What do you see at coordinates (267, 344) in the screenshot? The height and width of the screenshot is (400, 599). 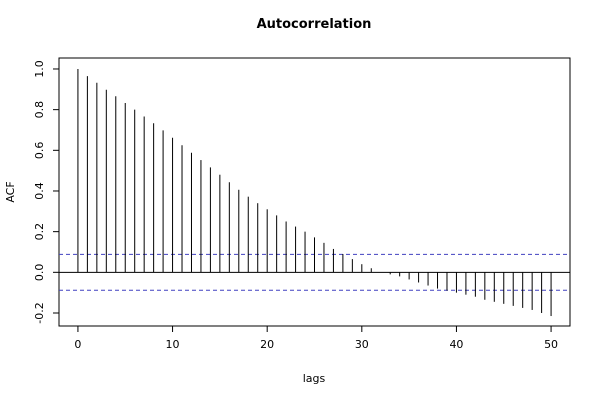 I see `x-tick-label: 20` at bounding box center [267, 344].